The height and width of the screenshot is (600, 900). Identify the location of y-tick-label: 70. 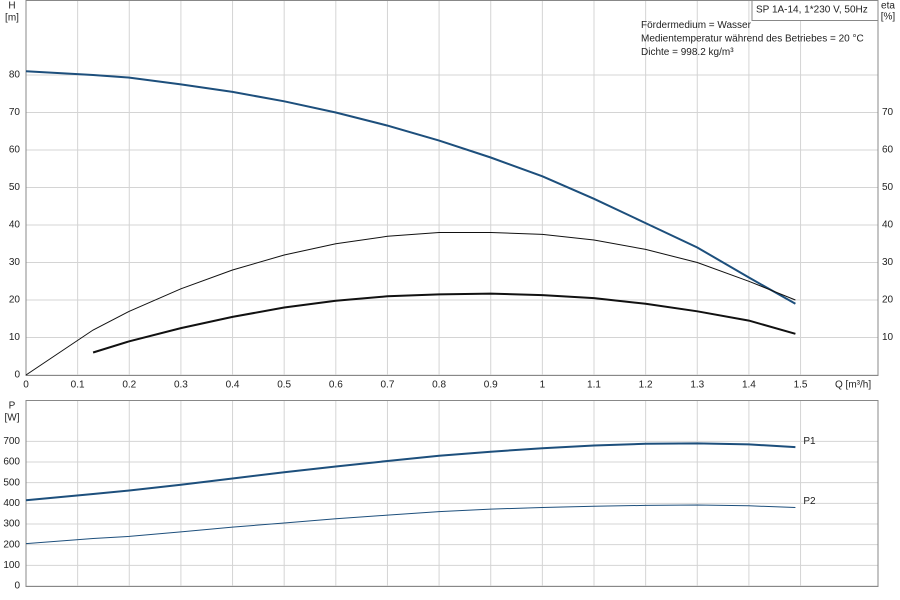
(15, 112).